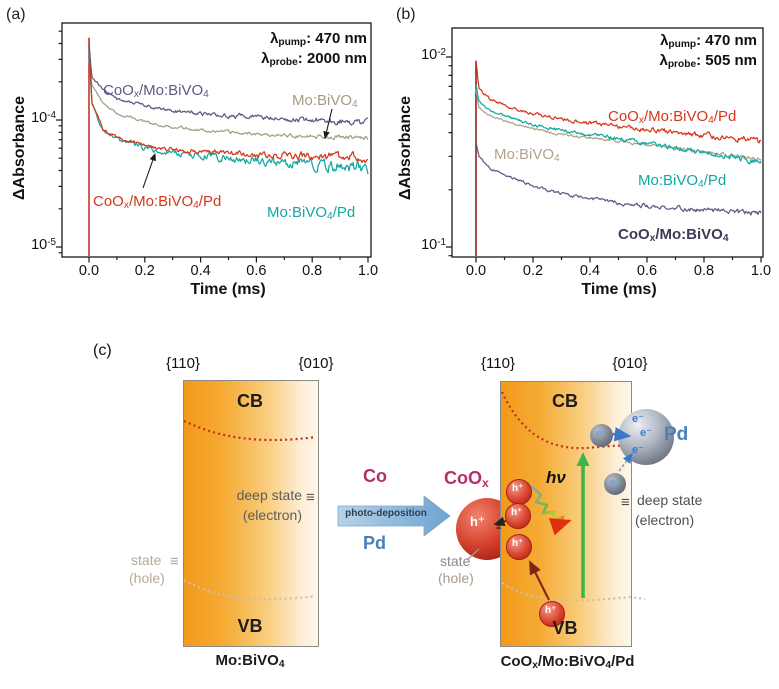 Image resolution: width=779 pixels, height=689 pixels. Describe the element at coordinates (565, 628) in the screenshot. I see `vb-label-right: VB` at that location.